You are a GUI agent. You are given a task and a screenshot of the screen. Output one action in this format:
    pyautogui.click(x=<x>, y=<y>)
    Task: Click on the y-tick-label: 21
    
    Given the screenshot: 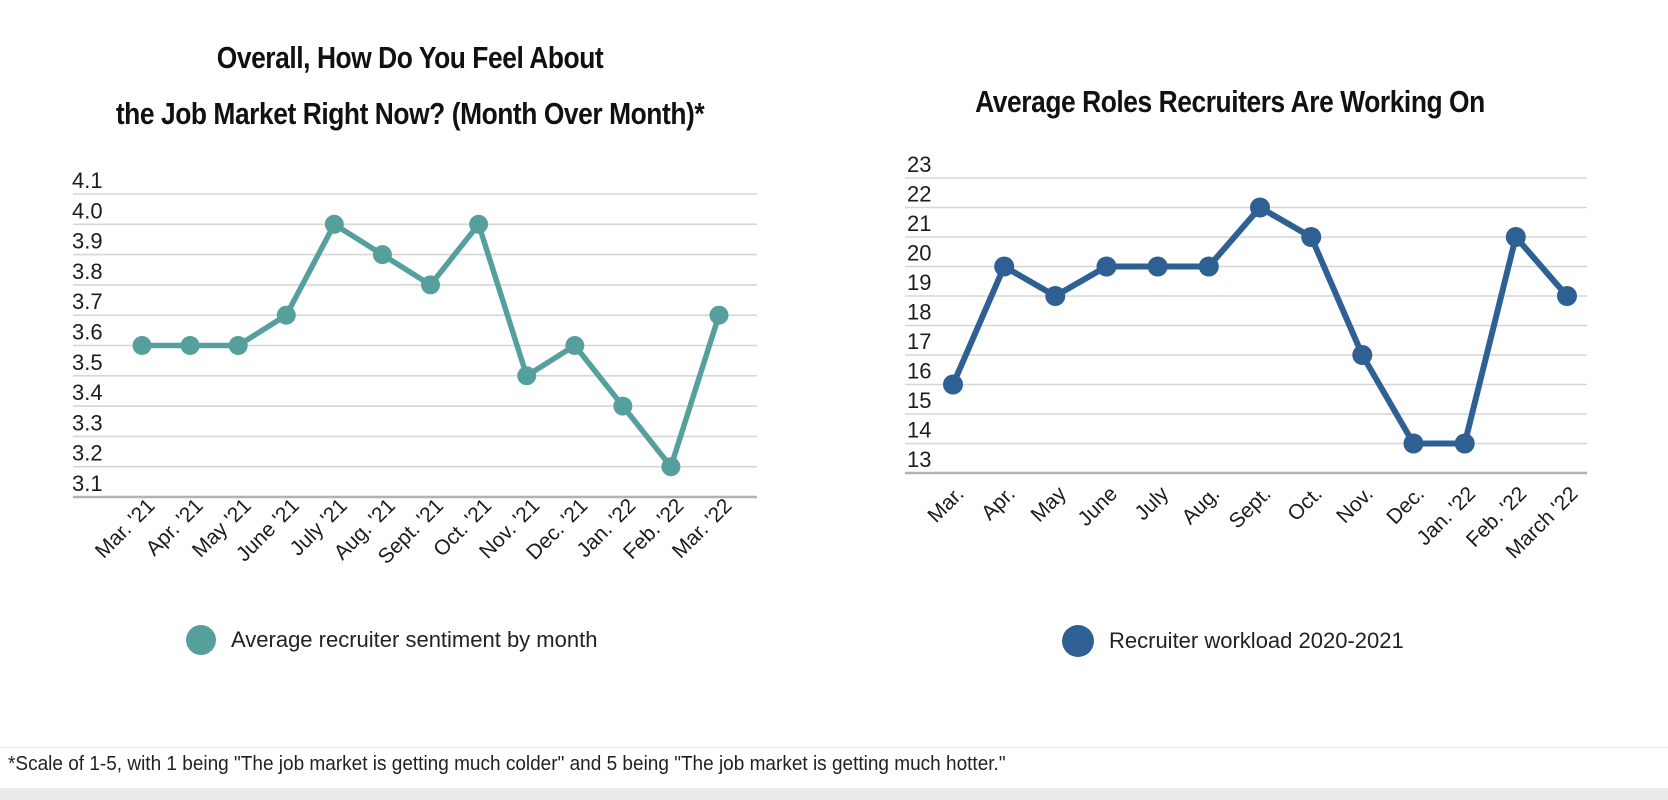 What is the action you would take?
    pyautogui.click(x=919, y=223)
    